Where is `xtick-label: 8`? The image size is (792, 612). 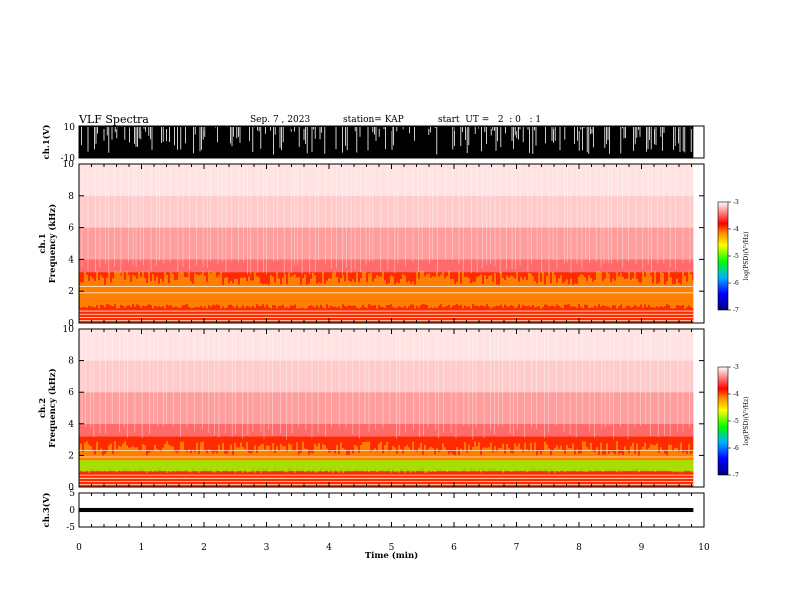 xtick-label: 8 is located at coordinates (579, 548).